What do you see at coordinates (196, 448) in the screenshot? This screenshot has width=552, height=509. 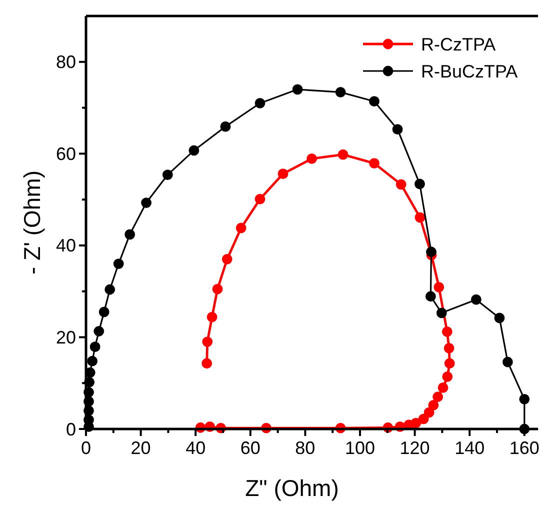 I see `x-tick-label: 40` at bounding box center [196, 448].